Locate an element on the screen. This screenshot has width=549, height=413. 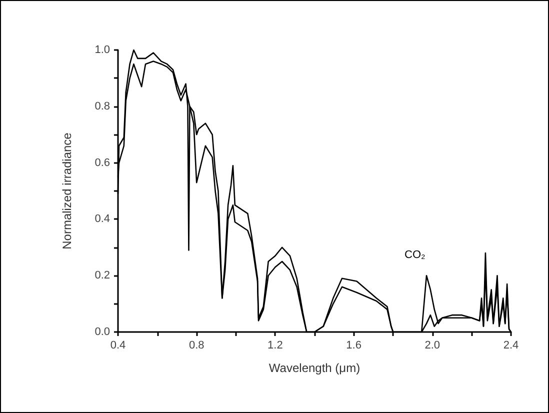
annotation: CO₂ is located at coordinates (415, 255).